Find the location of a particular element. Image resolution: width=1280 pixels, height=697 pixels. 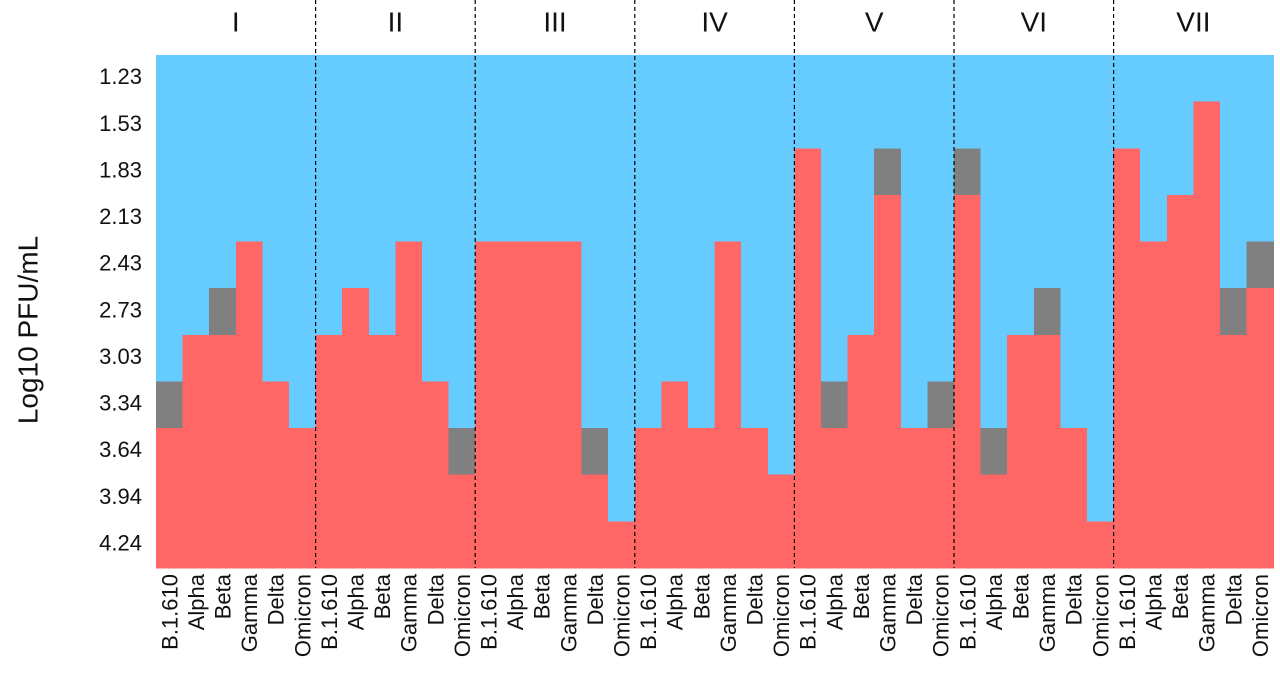

y-tick-label: 2.43 is located at coordinates (120, 263).